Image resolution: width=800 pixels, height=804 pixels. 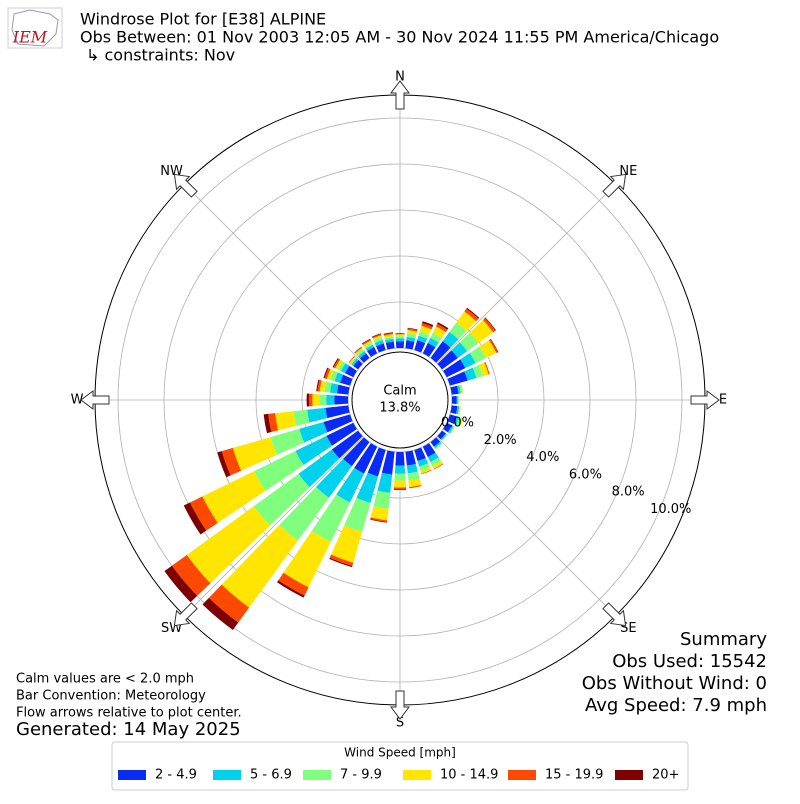 I want to click on generated: Generated: 14 May 2025, so click(x=128, y=729).